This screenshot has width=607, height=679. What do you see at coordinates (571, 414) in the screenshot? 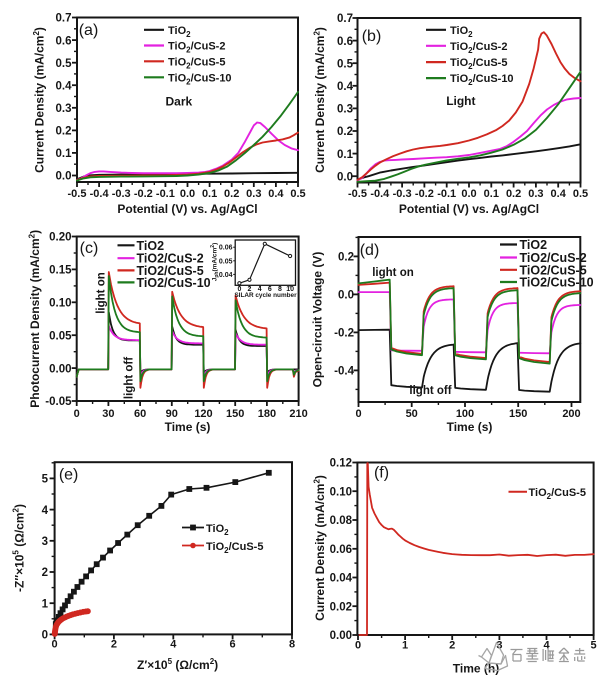
I see `svg-text: 200` at bounding box center [571, 414].